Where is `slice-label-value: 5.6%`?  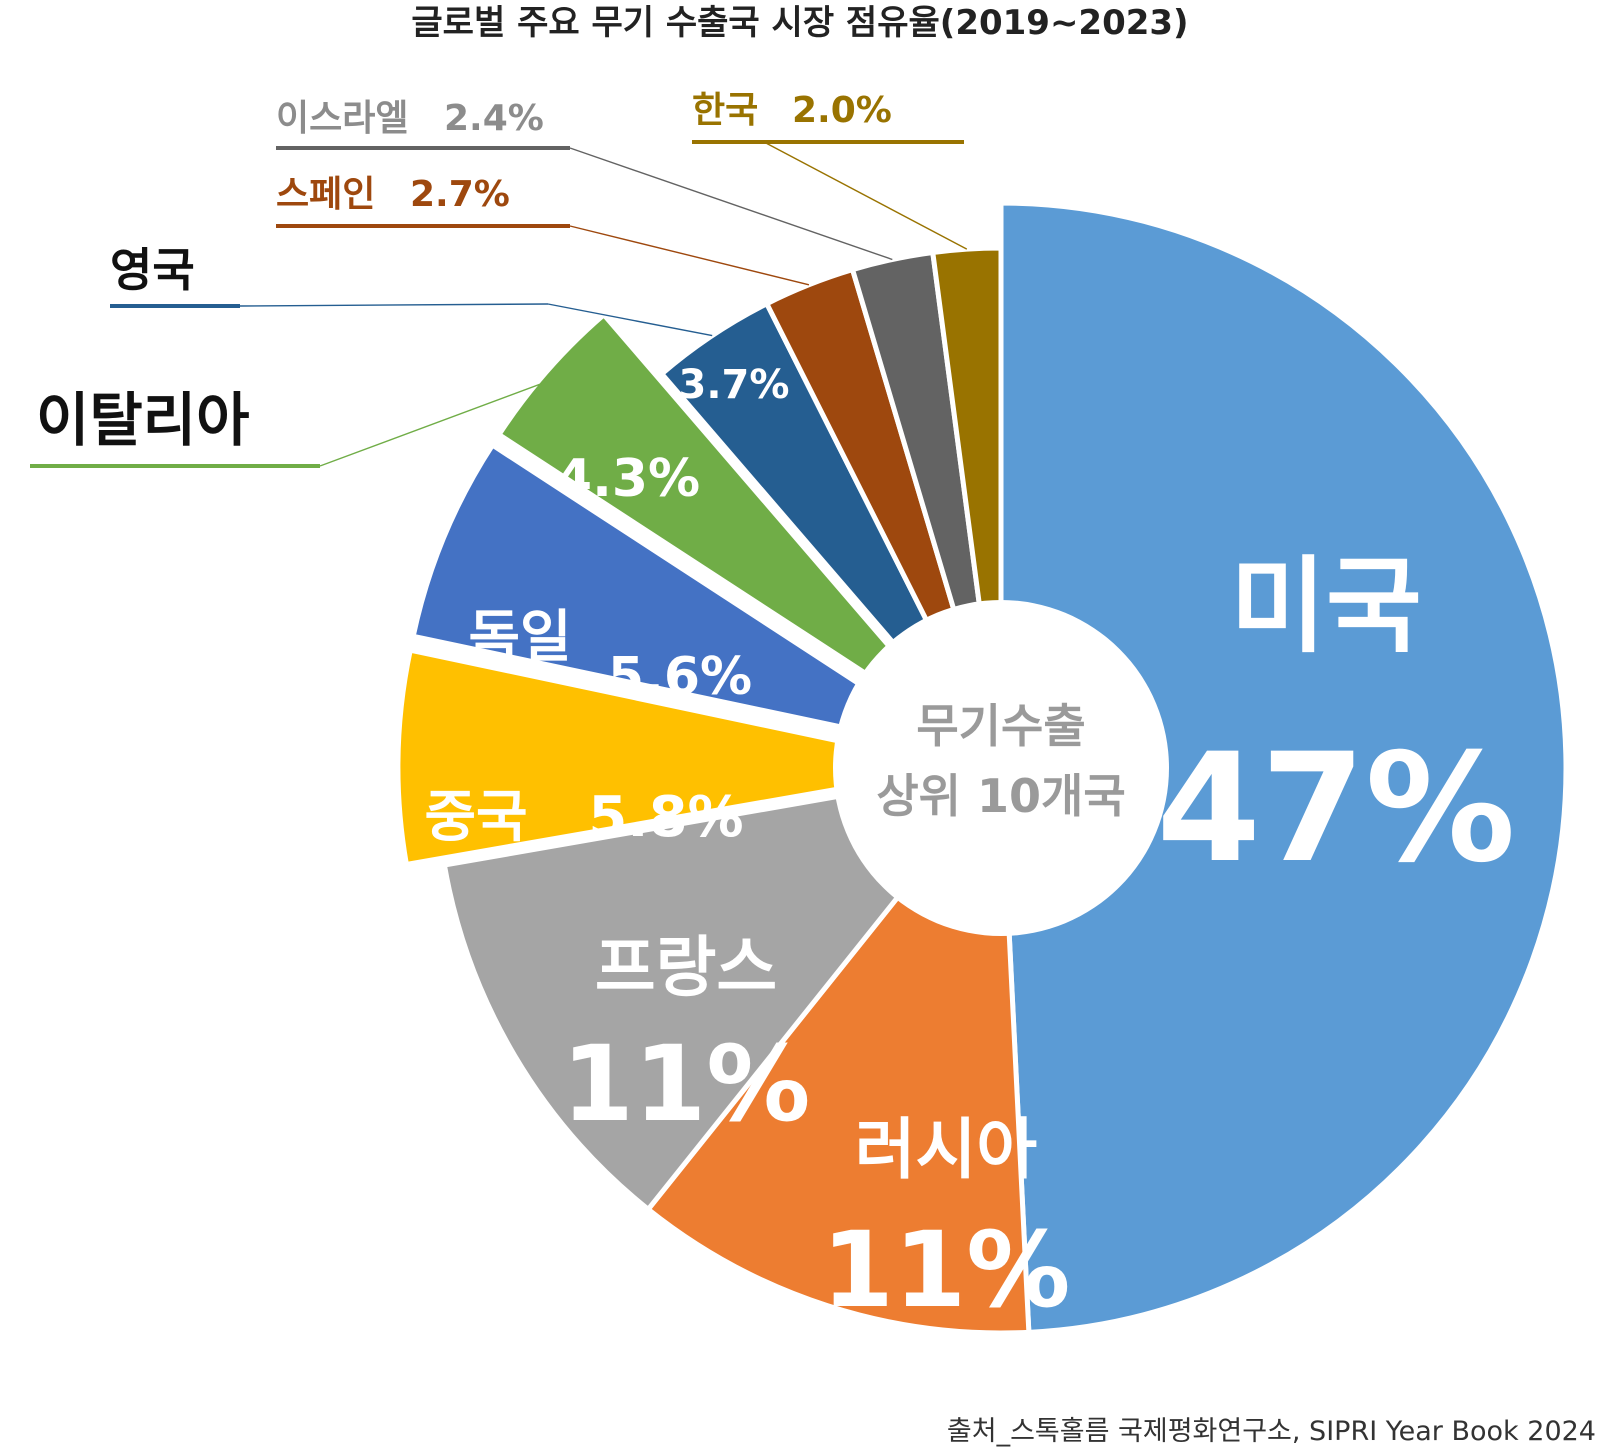
slice-label-value: 5.6% is located at coordinates (680, 677).